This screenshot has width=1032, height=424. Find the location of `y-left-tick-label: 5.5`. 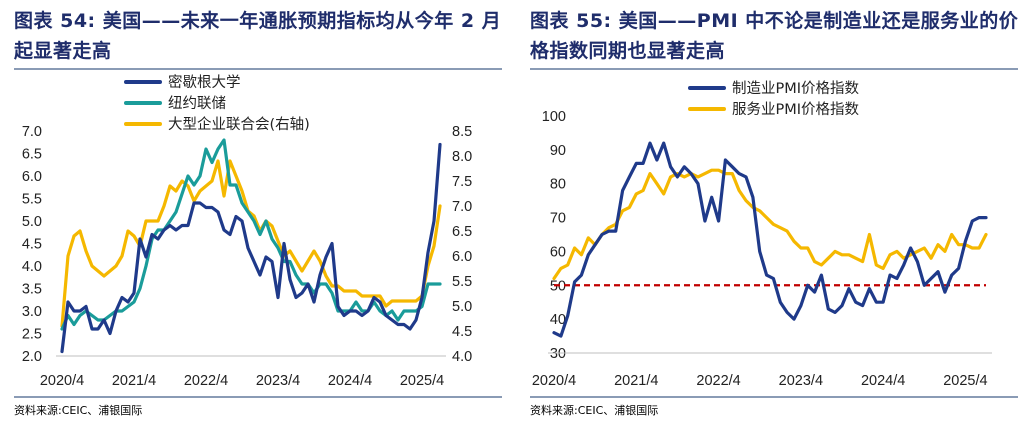

y-left-tick-label: 5.5 is located at coordinates (32, 200).